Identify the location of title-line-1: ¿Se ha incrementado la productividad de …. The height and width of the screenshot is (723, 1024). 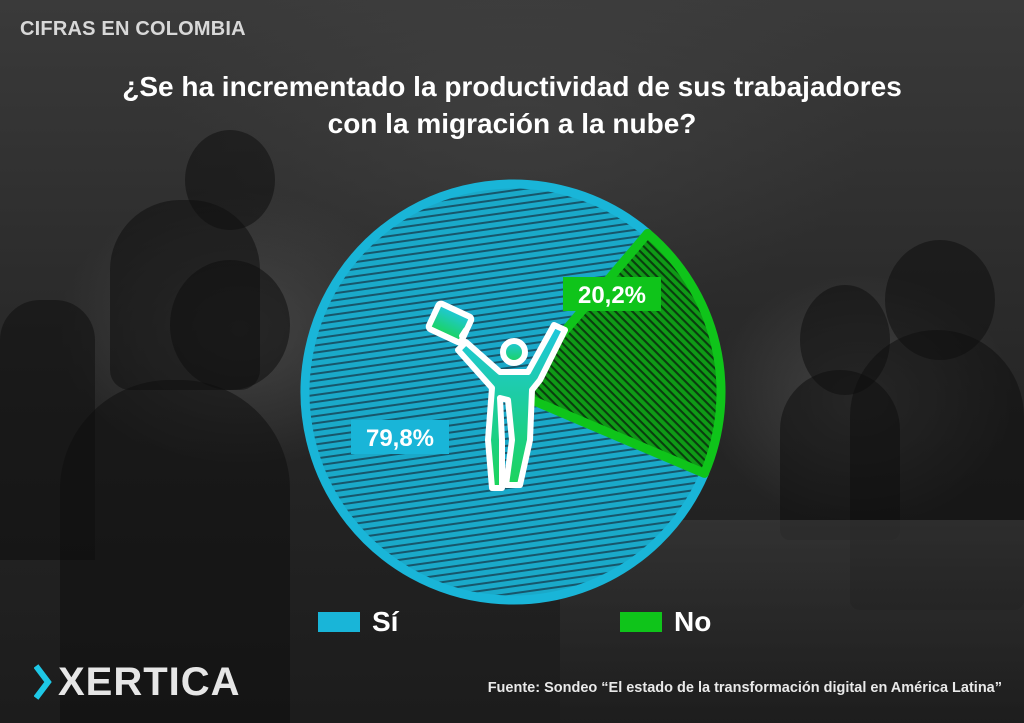
(512, 86).